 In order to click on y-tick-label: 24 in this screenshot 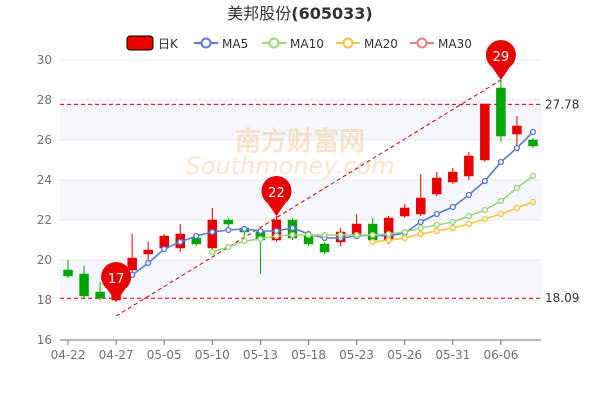, I will do `click(44, 180)`.